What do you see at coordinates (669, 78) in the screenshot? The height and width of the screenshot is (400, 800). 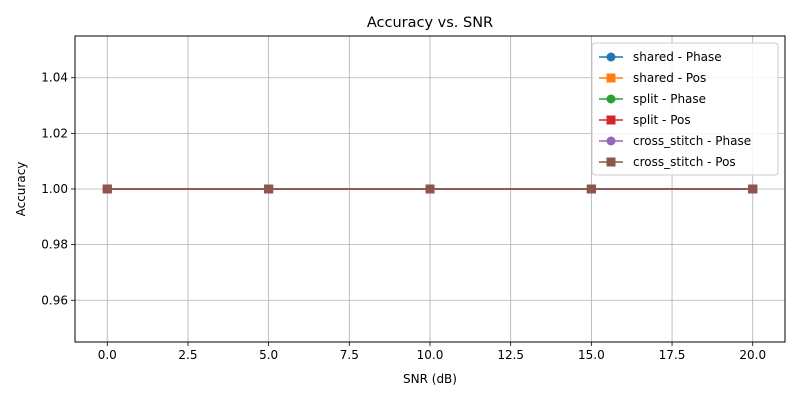 I see `legend-label: shared - Pos` at bounding box center [669, 78].